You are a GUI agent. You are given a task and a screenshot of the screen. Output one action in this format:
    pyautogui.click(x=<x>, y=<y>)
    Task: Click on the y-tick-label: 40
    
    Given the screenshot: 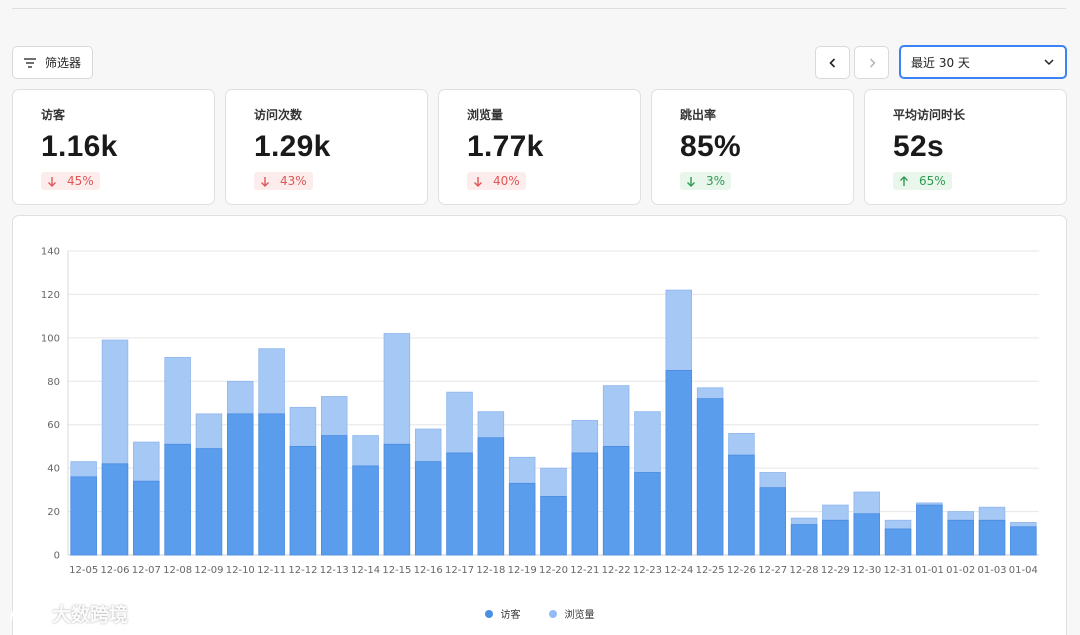 What is the action you would take?
    pyautogui.click(x=53, y=469)
    